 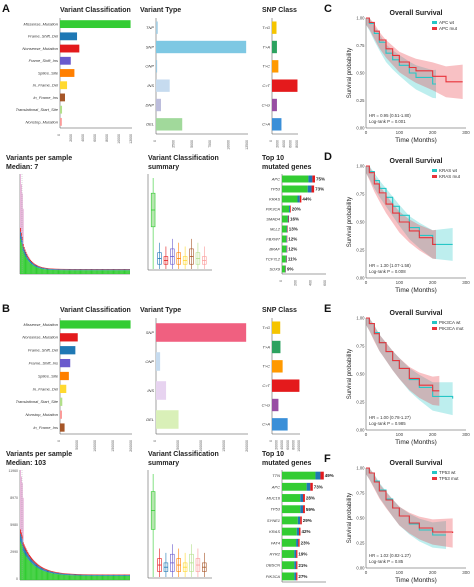 What do you see at coordinates (434, 176) in the screenshot?
I see `km-d-legend-swatch-mut` at bounding box center [434, 176].